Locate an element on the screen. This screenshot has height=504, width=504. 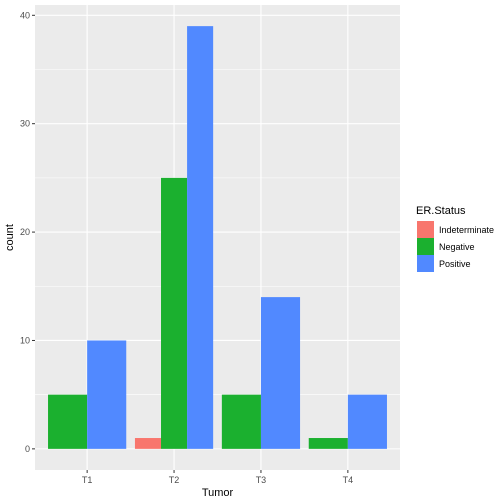
bar-positive-t2 is located at coordinates (200, 237).